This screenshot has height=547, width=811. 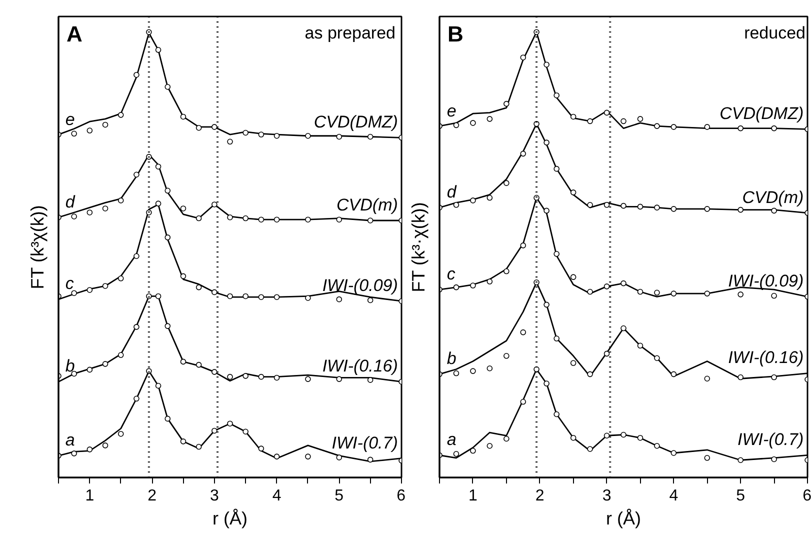 I want to click on chart-title: A, so click(x=74, y=34).